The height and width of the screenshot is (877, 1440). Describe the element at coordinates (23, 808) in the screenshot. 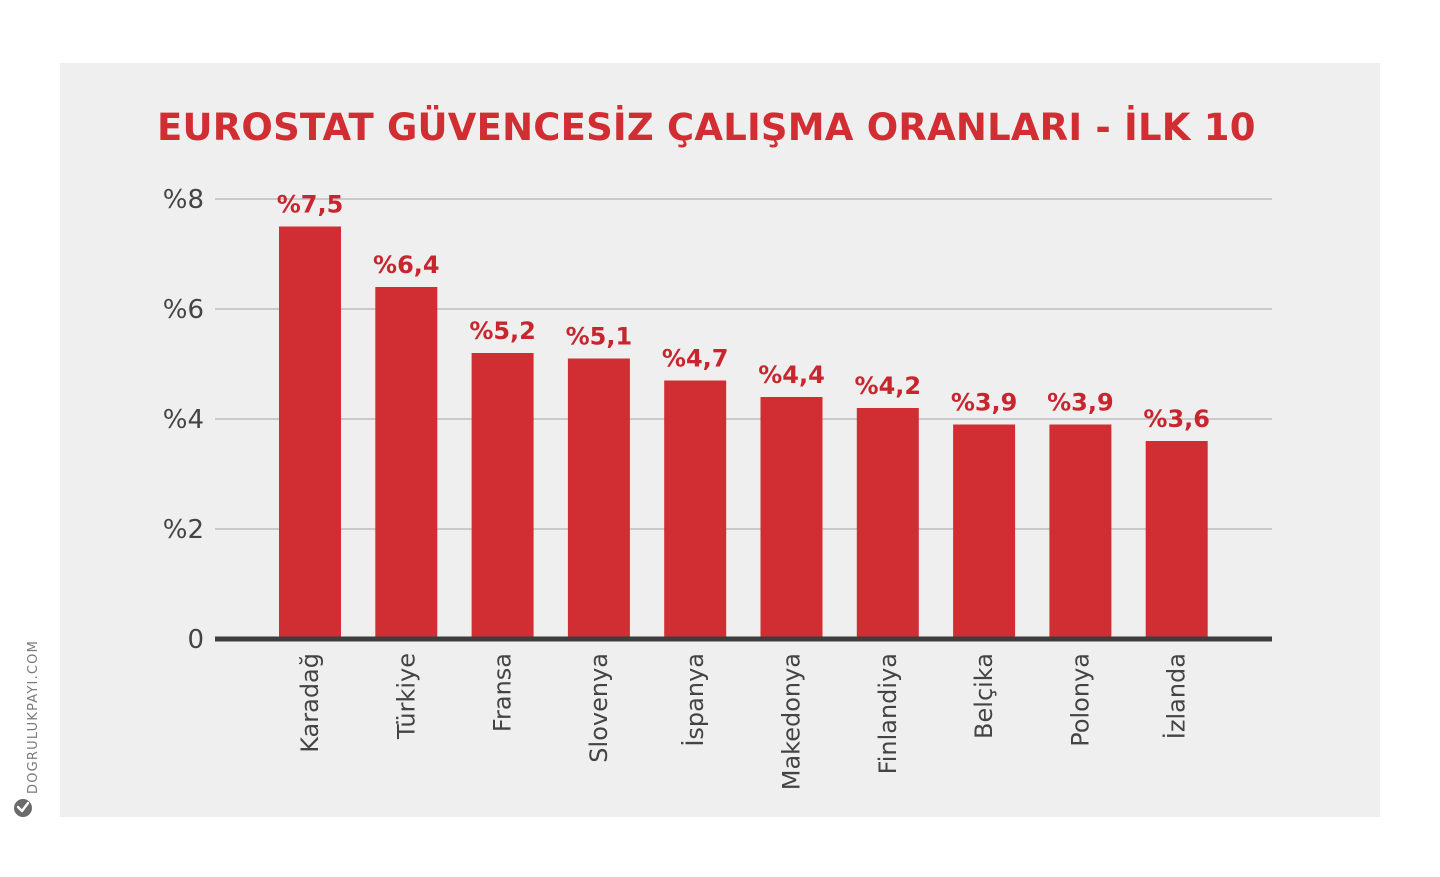

I see `check-badge-icon` at that location.